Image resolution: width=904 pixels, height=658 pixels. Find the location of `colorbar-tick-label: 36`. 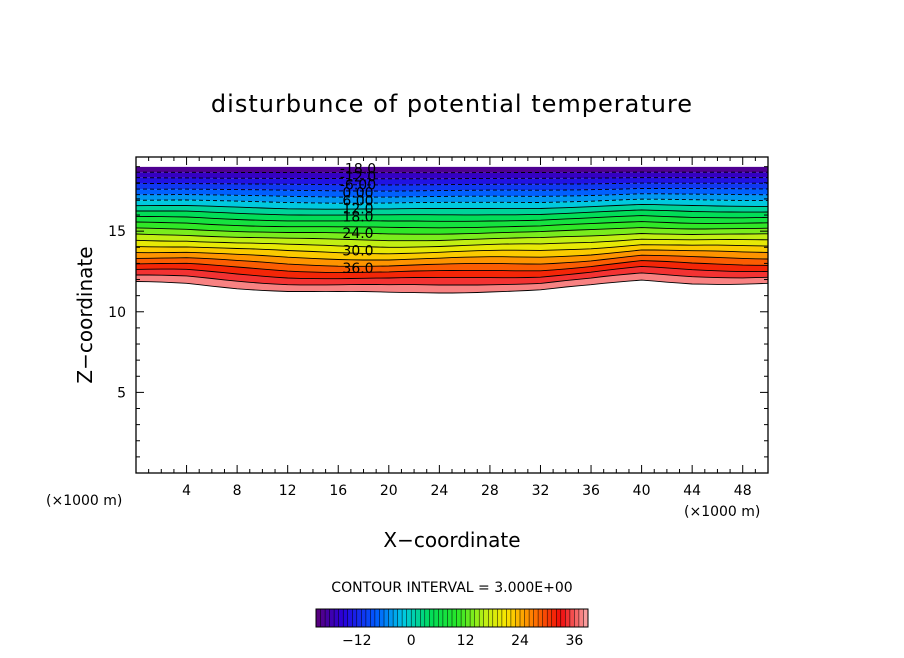

colorbar-tick-label: 36 is located at coordinates (574, 641).